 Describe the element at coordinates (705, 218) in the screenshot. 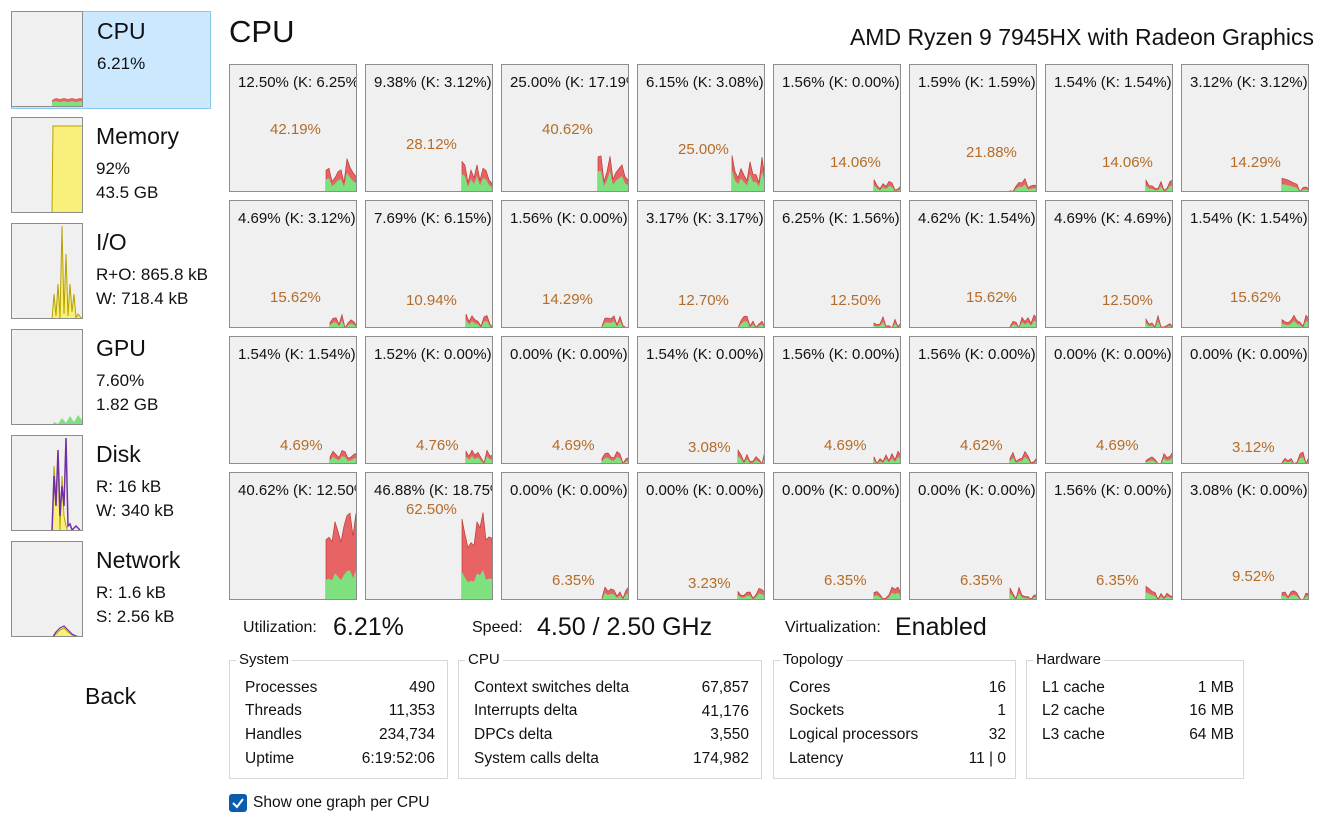

I see `core-usage-text: 3.17% (K: 3.17%)` at that location.